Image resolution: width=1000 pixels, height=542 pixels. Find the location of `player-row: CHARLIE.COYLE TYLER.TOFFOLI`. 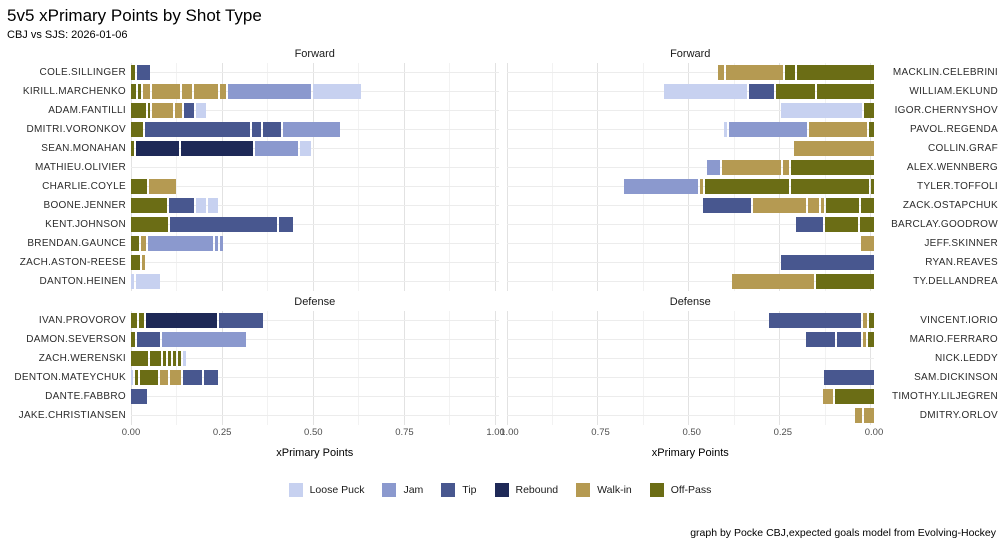

player-row: CHARLIE.COYLE TYLER.TOFFOLI is located at coordinates (500, 187).